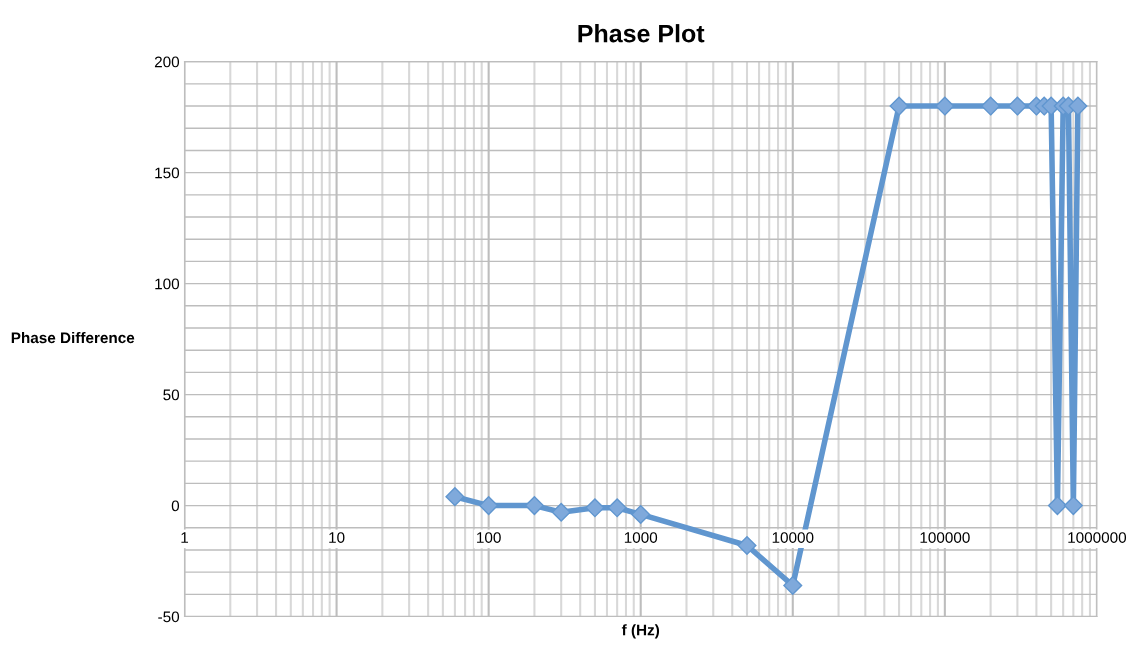 Image resolution: width=1132 pixels, height=649 pixels. I want to click on y-tick-label: 50, so click(171, 395).